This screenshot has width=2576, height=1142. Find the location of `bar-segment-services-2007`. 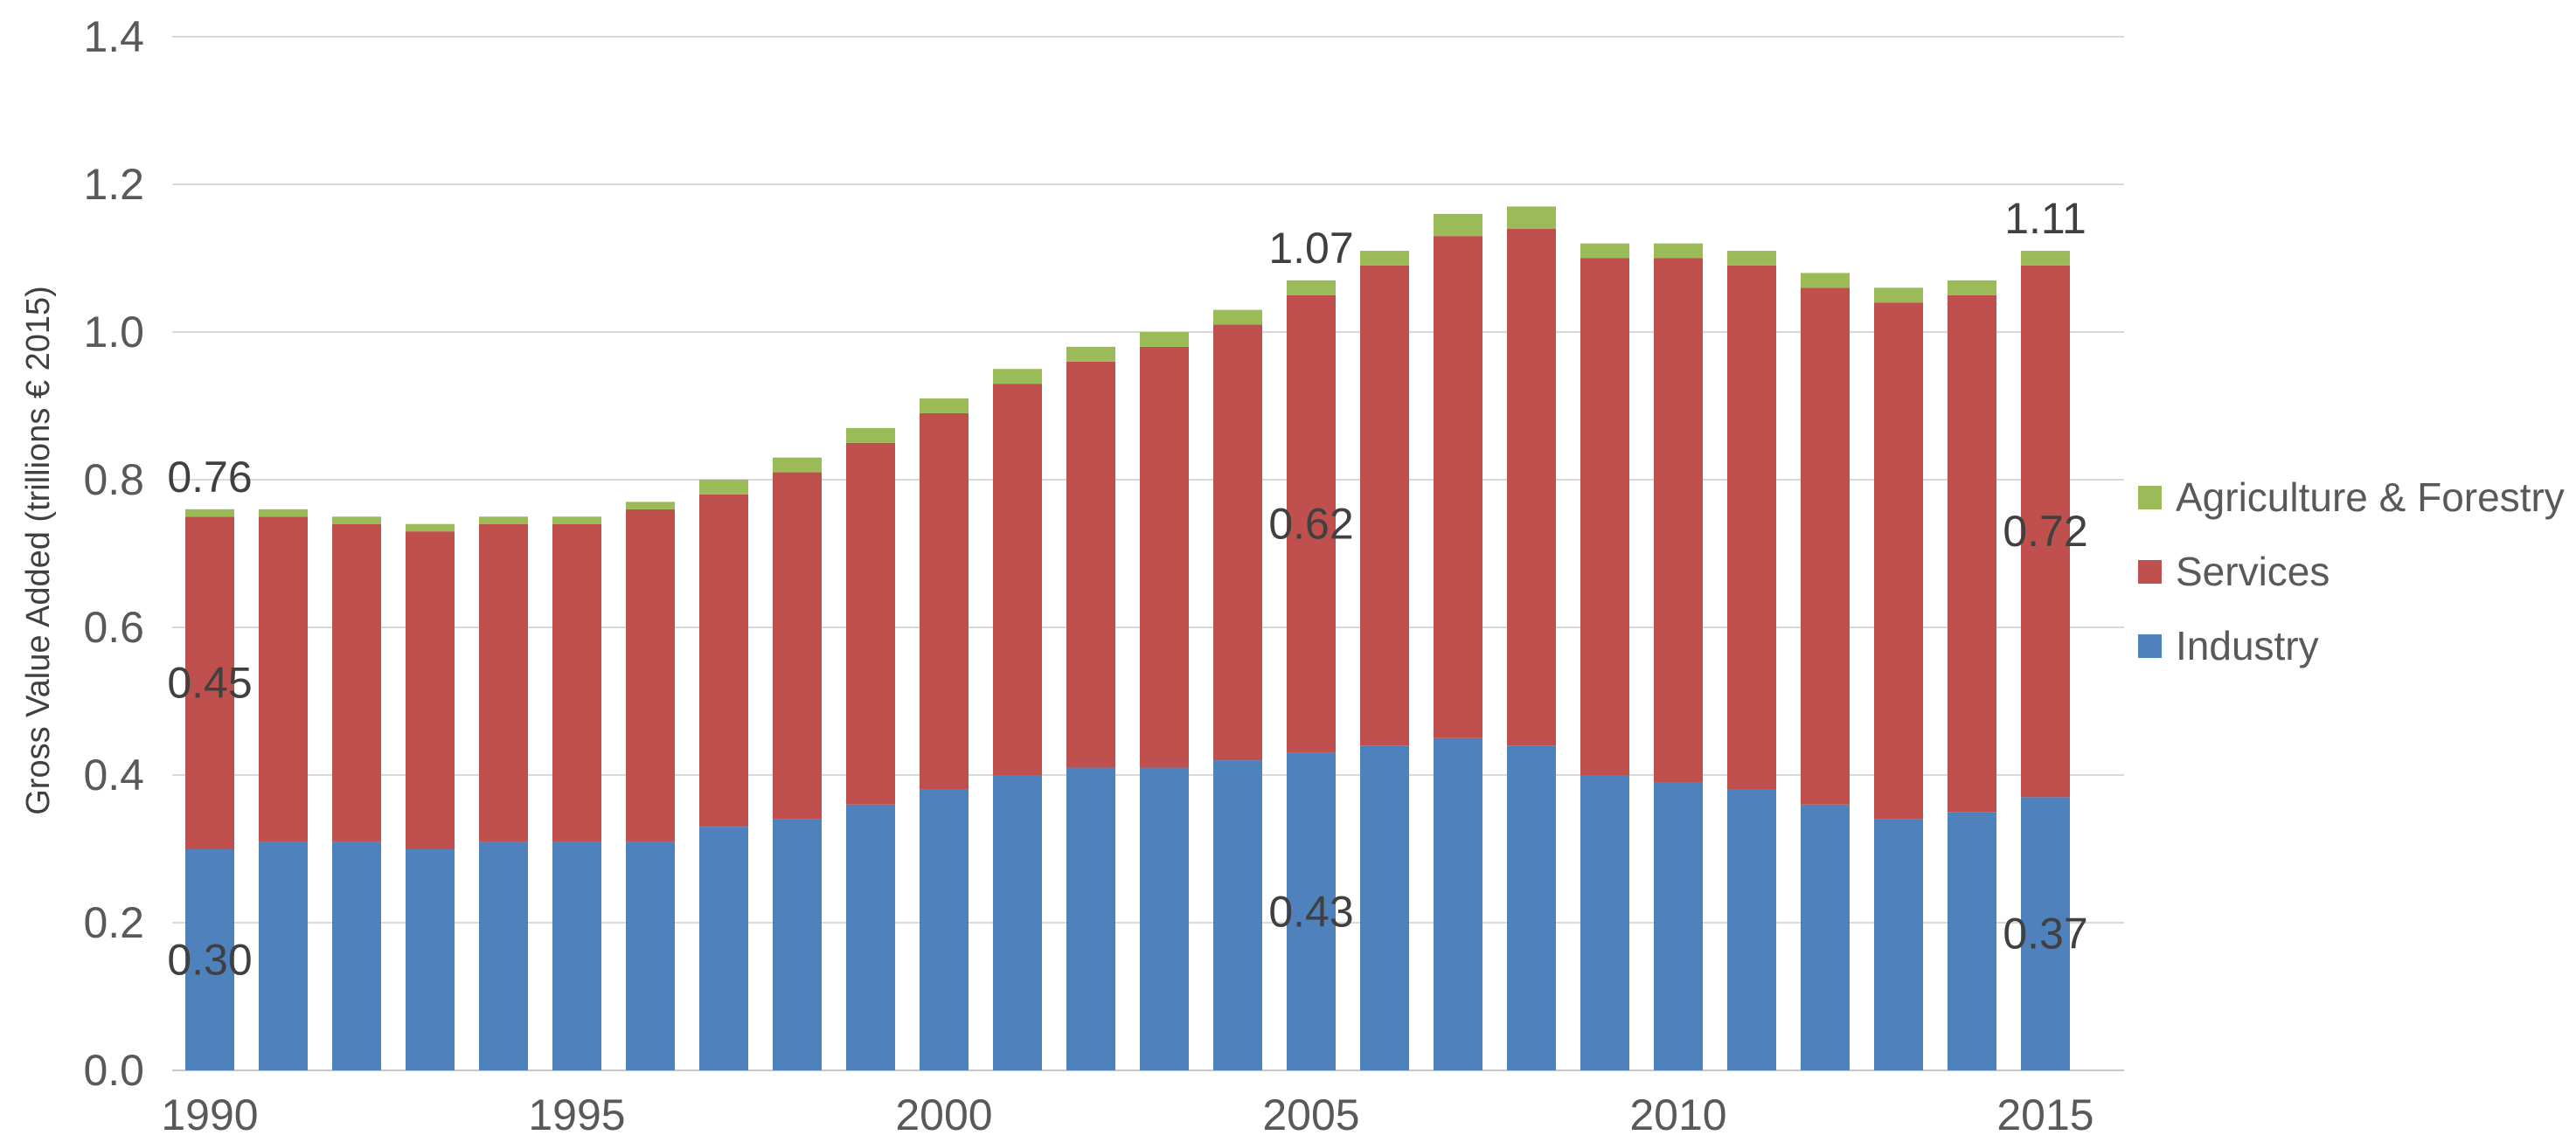

bar-segment-services-2007 is located at coordinates (1458, 487).